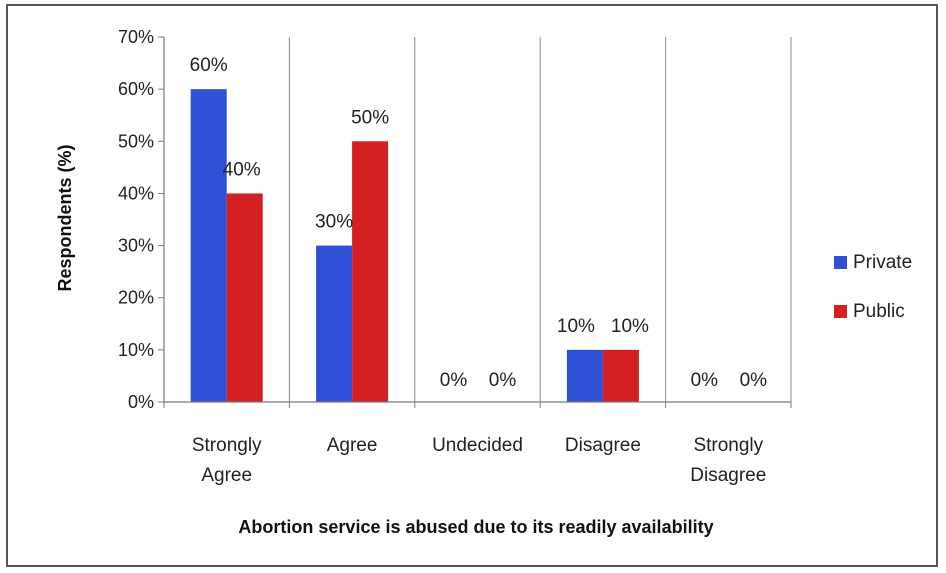 This screenshot has height=573, width=946. I want to click on x-category-label: Disagree, so click(603, 445).